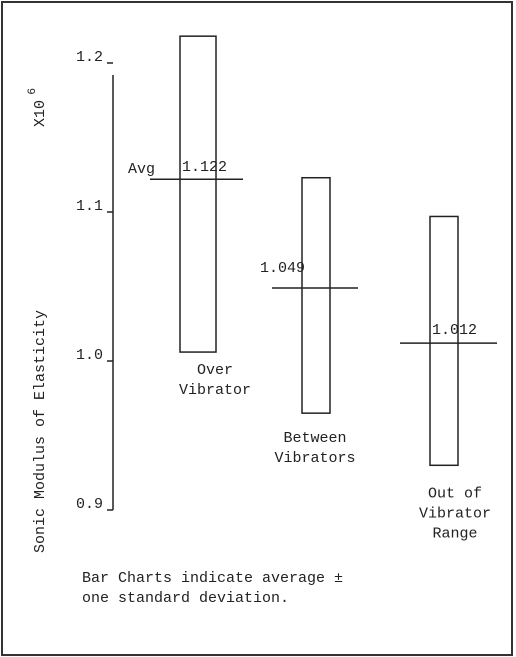 The width and height of the screenshot is (516, 657). I want to click on y-axis-multiplier: X10, so click(40, 113).